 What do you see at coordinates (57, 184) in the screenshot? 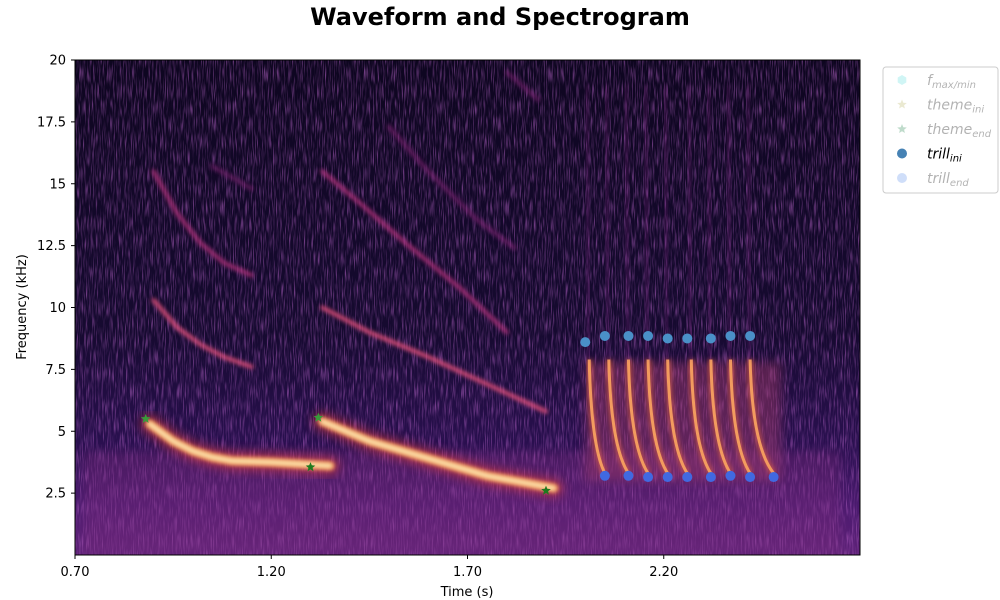
I see `y-tick-label: 15` at bounding box center [57, 184].